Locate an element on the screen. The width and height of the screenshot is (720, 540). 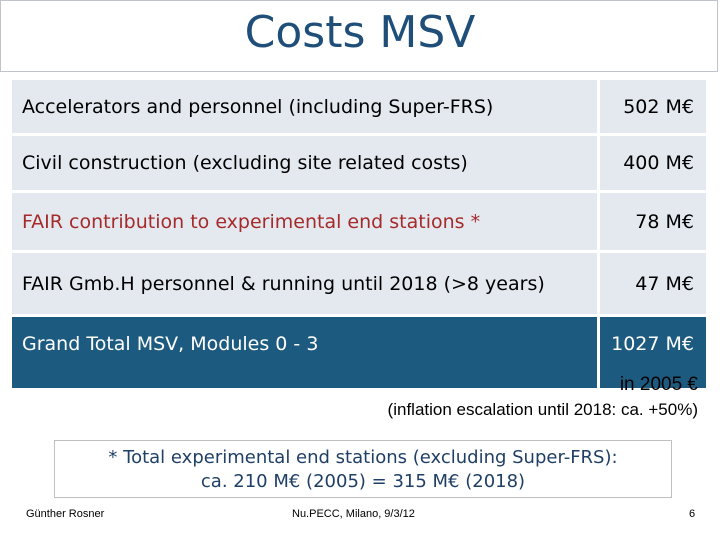
title-box: Costs MSV is located at coordinates (359, 36).